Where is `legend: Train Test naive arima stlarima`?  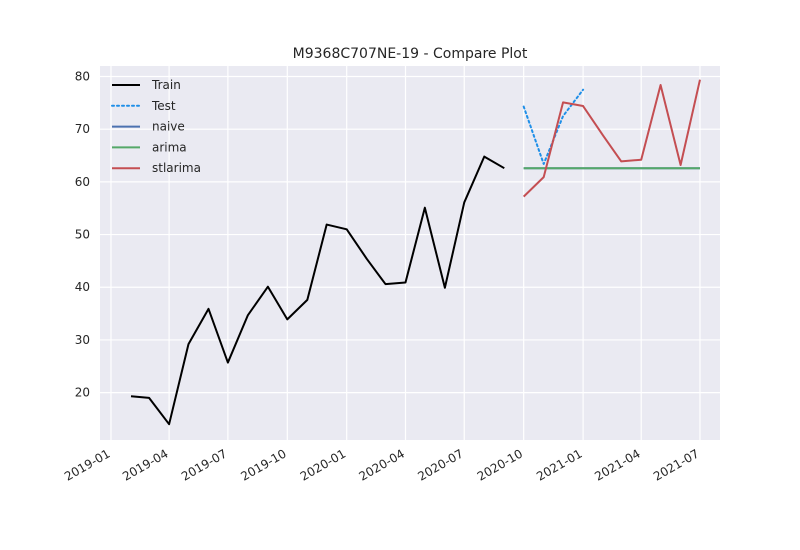 legend: Train Test naive arima stlarima is located at coordinates (156, 126).